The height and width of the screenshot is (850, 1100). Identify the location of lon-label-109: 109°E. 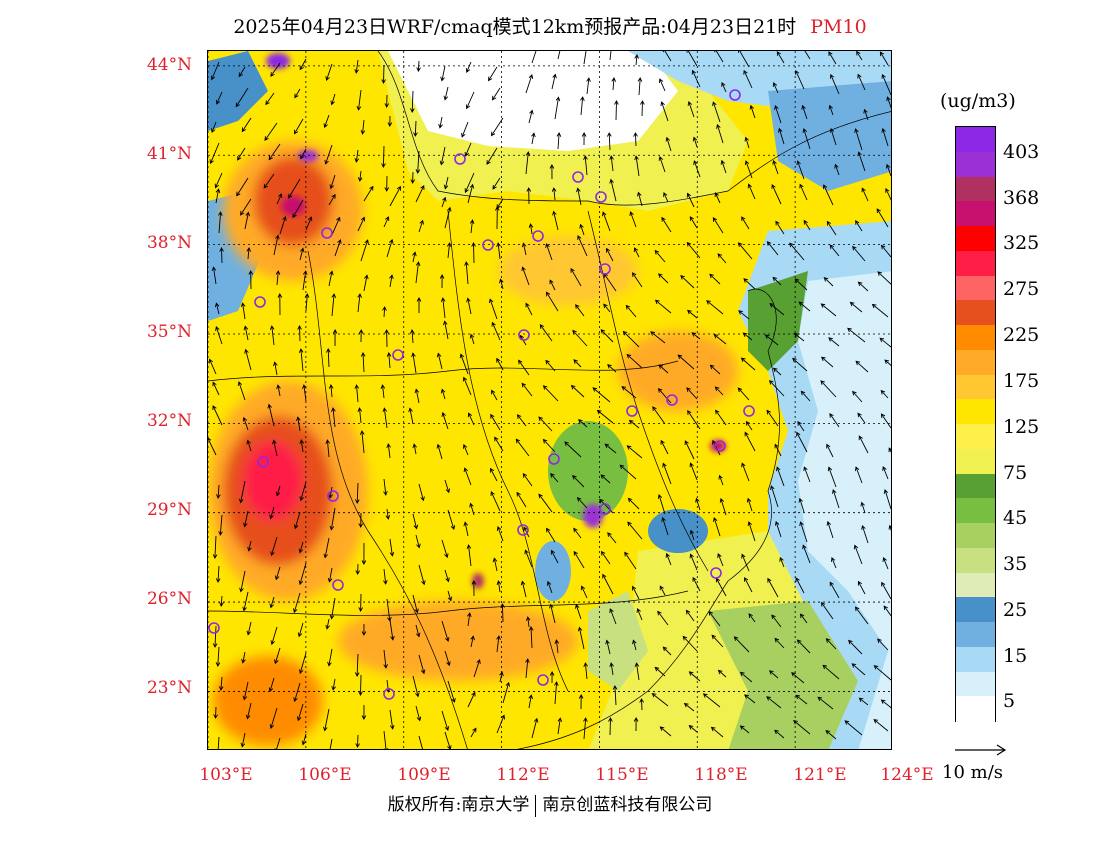
(424, 775).